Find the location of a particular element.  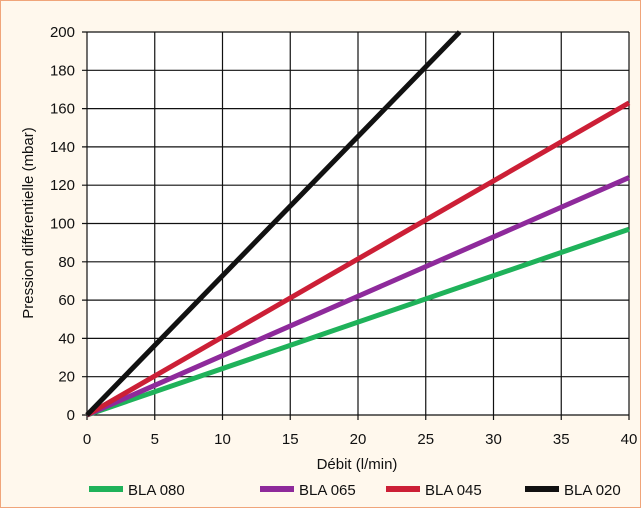

y-tick-label: 0 is located at coordinates (71, 415).